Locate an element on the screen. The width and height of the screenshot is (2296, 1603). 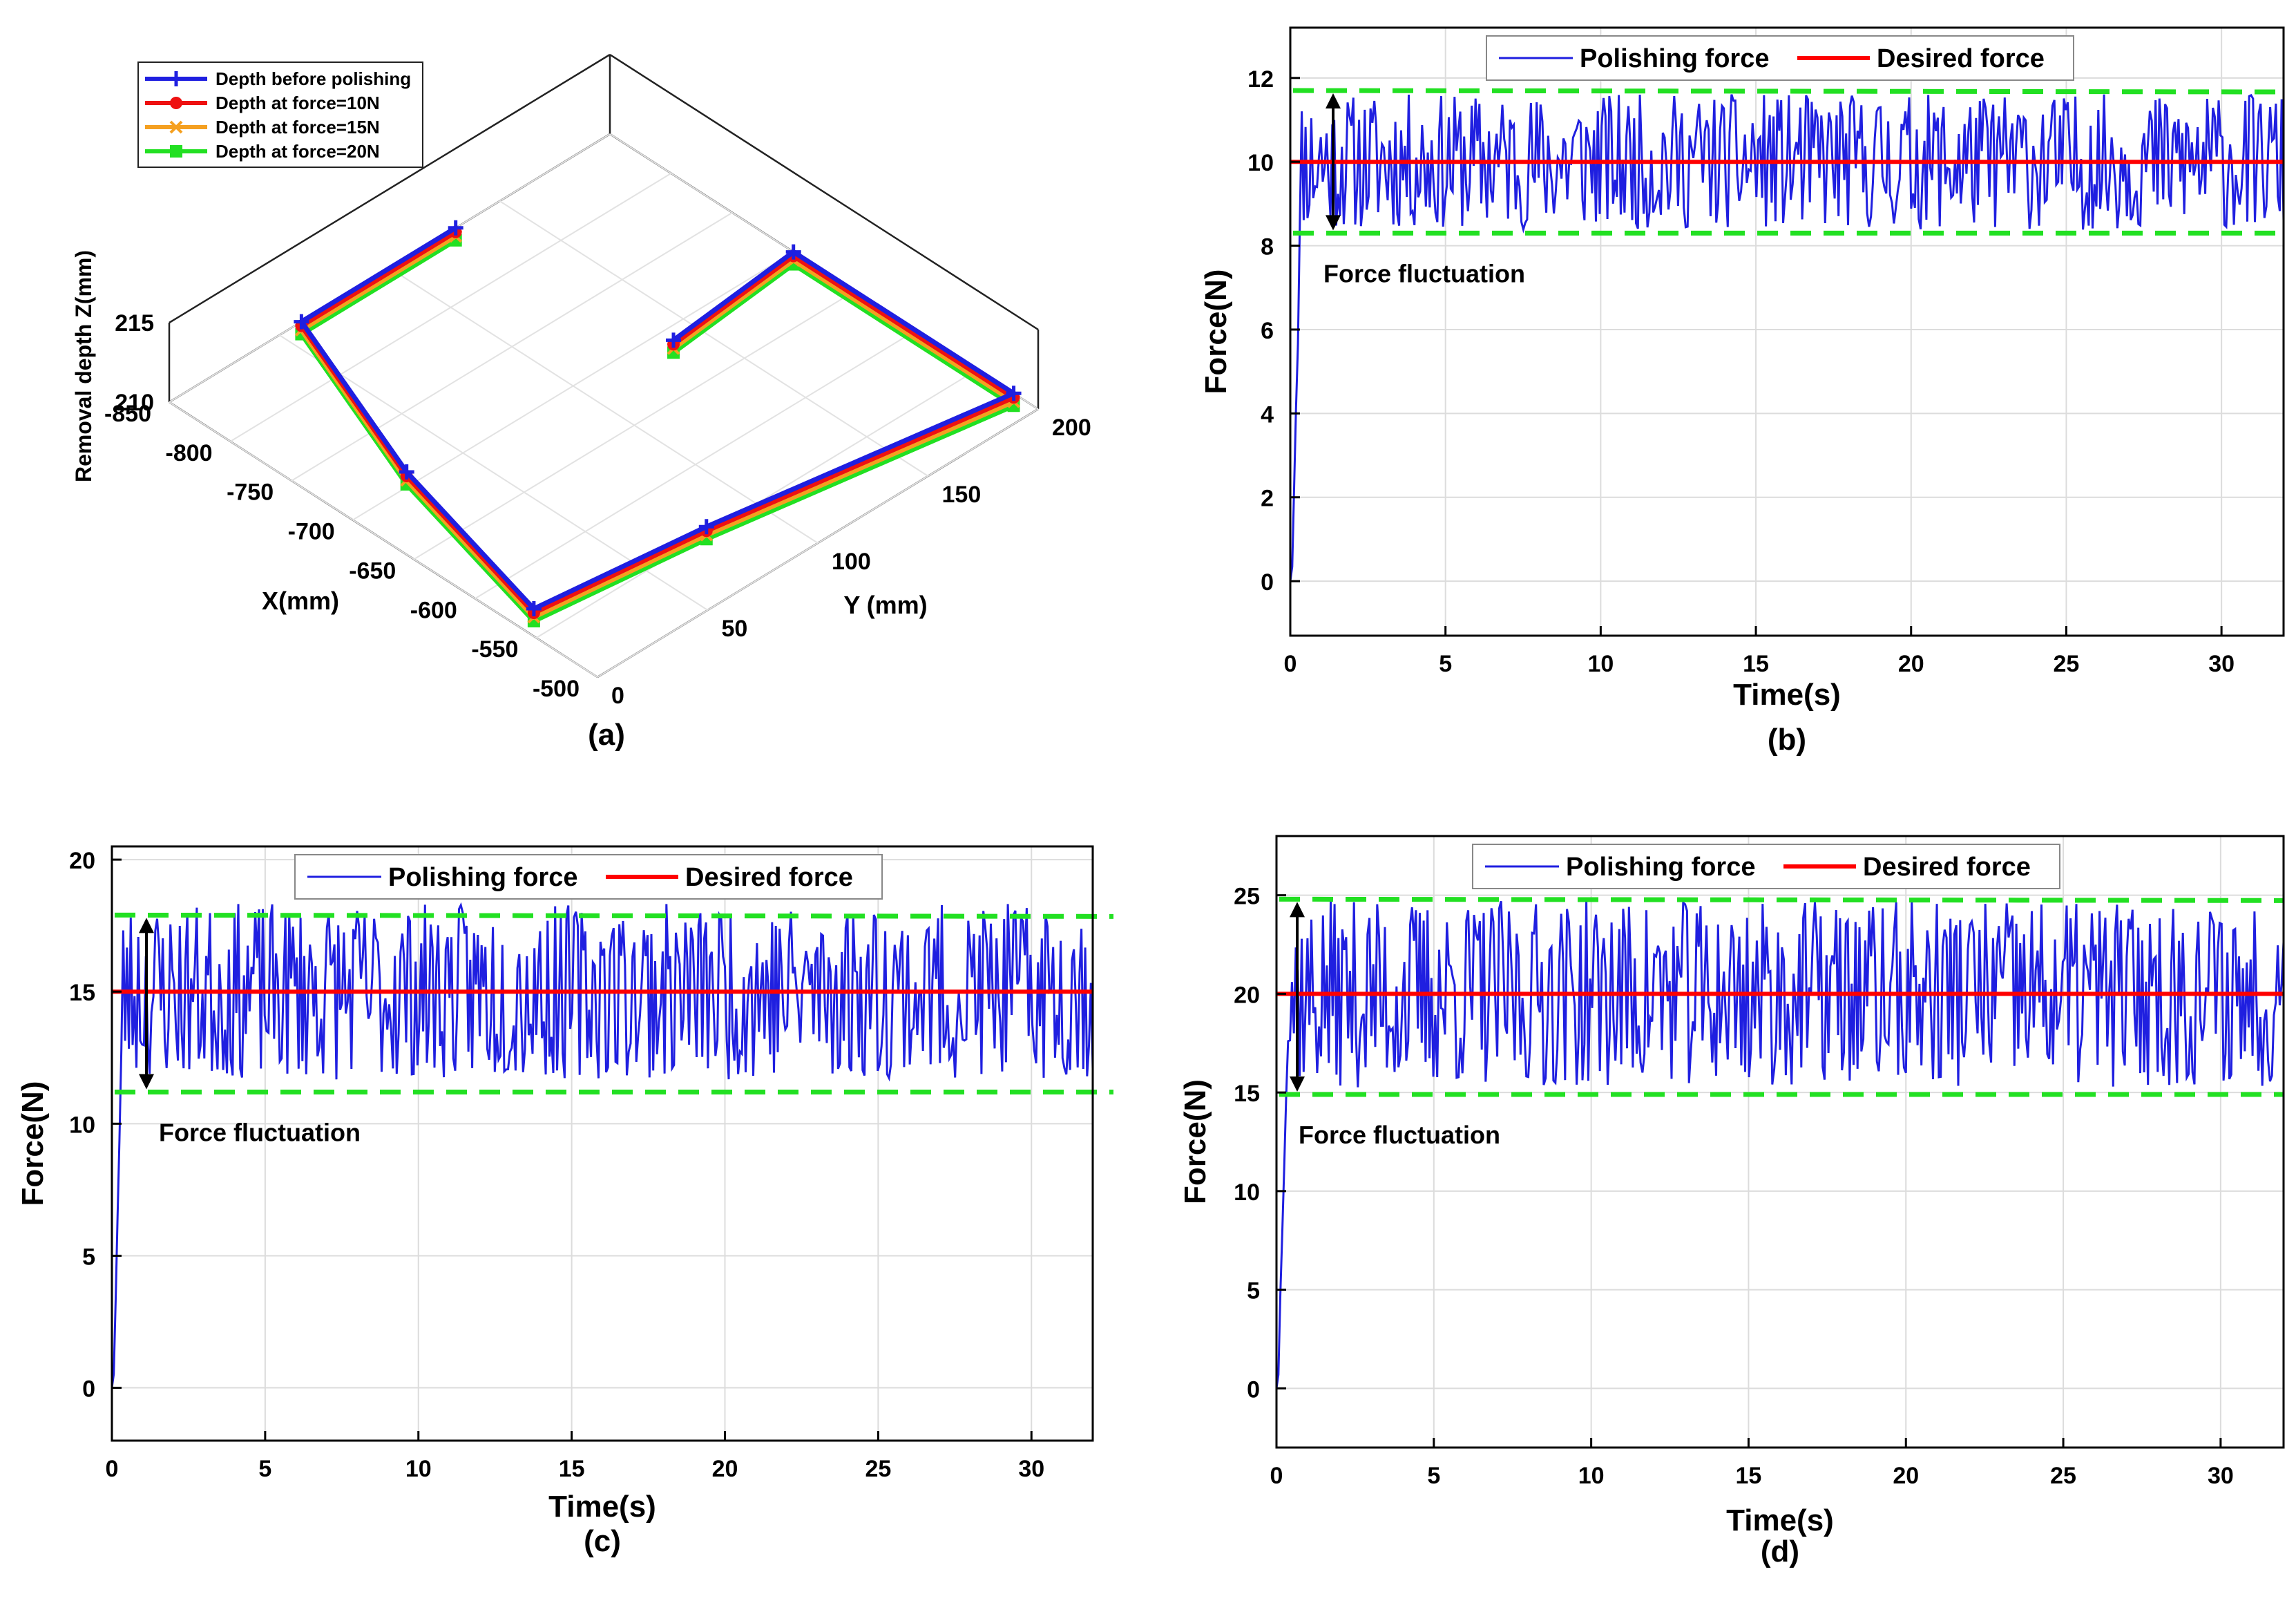
y-tick-label: 8 is located at coordinates (1267, 247).